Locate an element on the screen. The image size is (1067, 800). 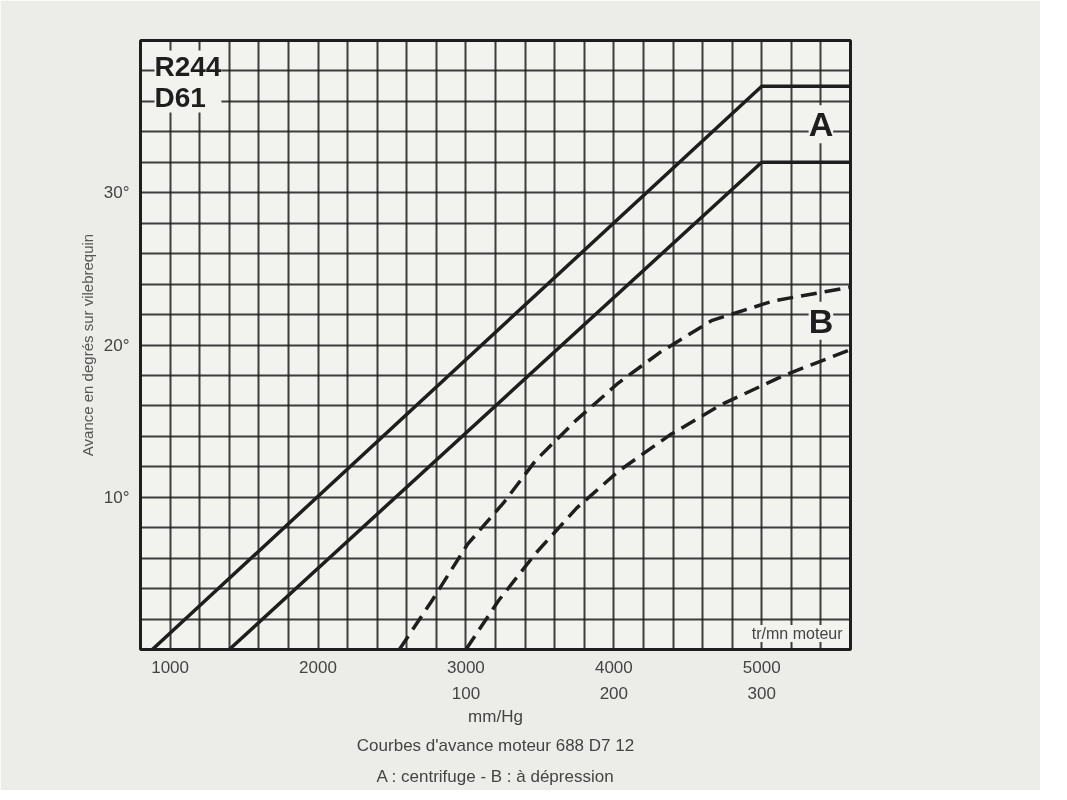
x-tick-label: 3000 is located at coordinates (466, 667).